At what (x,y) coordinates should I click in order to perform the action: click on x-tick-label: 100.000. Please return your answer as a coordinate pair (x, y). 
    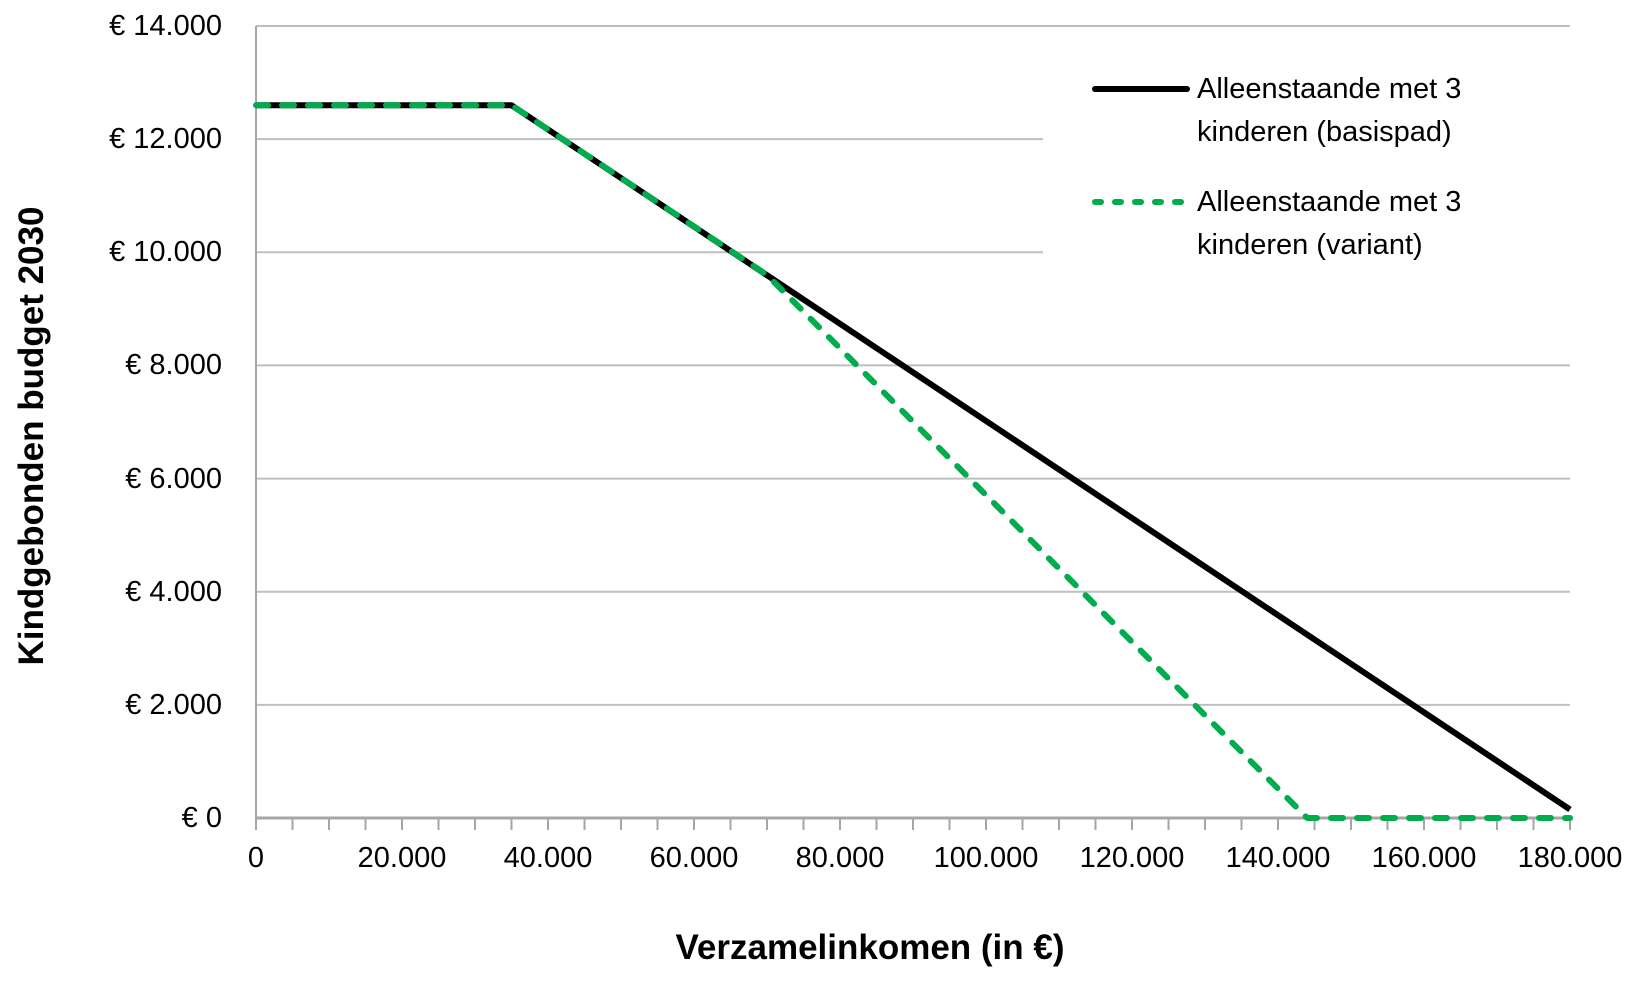
    Looking at the image, I should click on (986, 858).